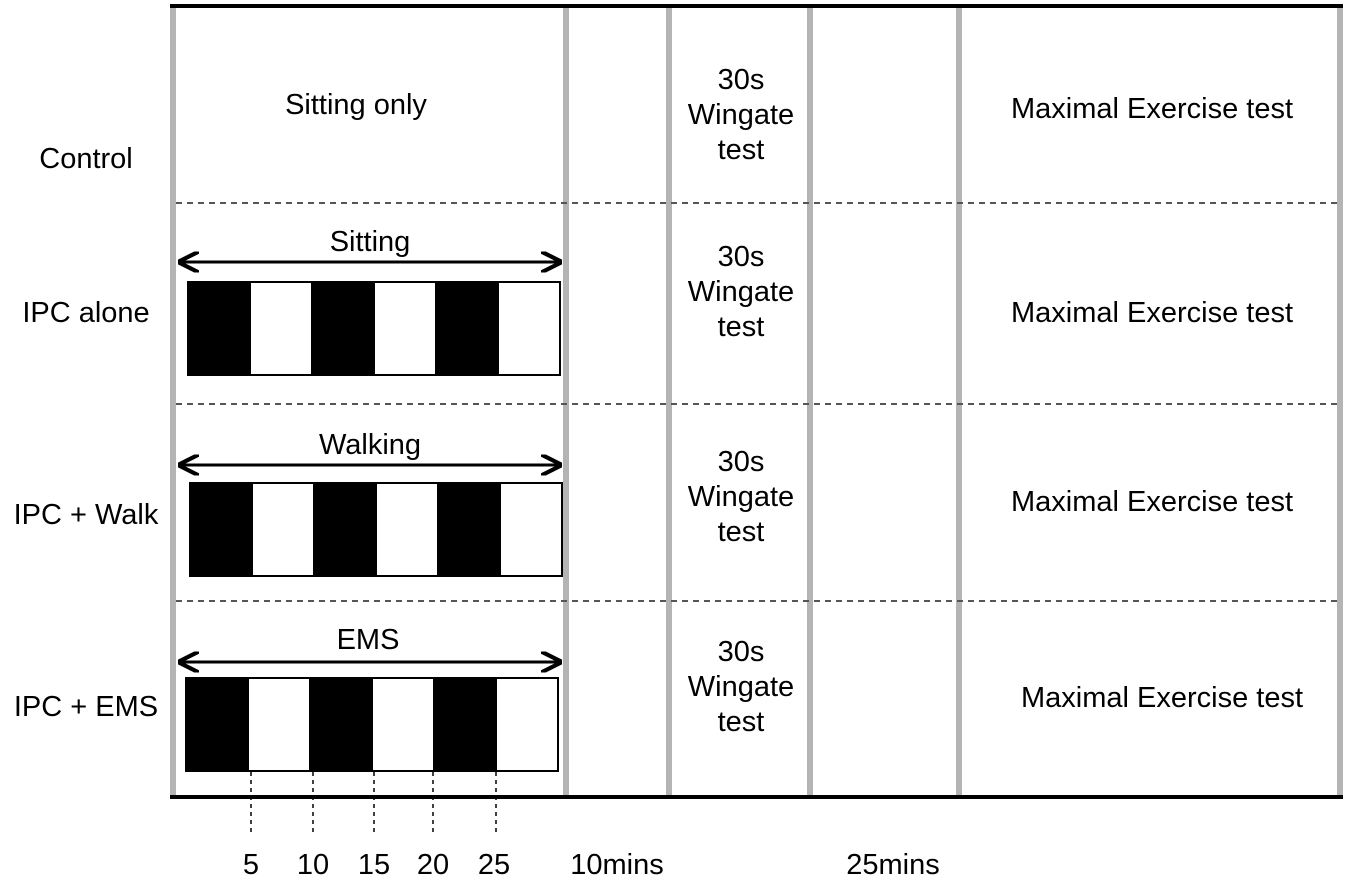 The height and width of the screenshot is (882, 1350). Describe the element at coordinates (368, 640) in the screenshot. I see `phase-label-ems: EMS` at that location.